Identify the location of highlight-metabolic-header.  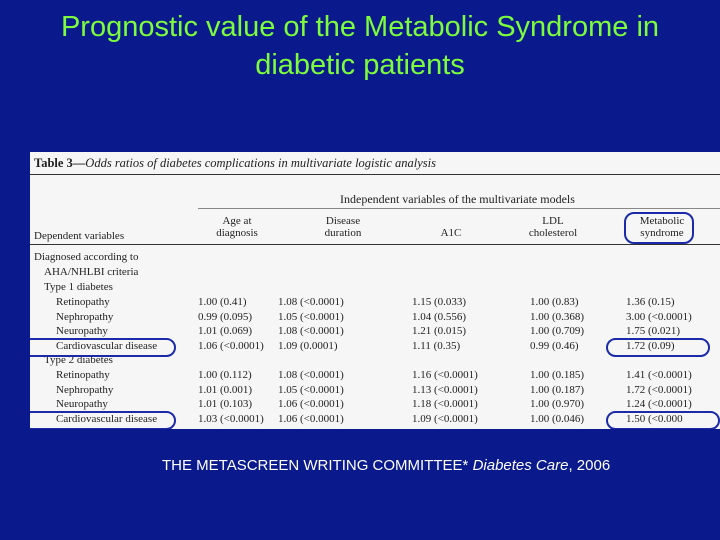
(659, 228).